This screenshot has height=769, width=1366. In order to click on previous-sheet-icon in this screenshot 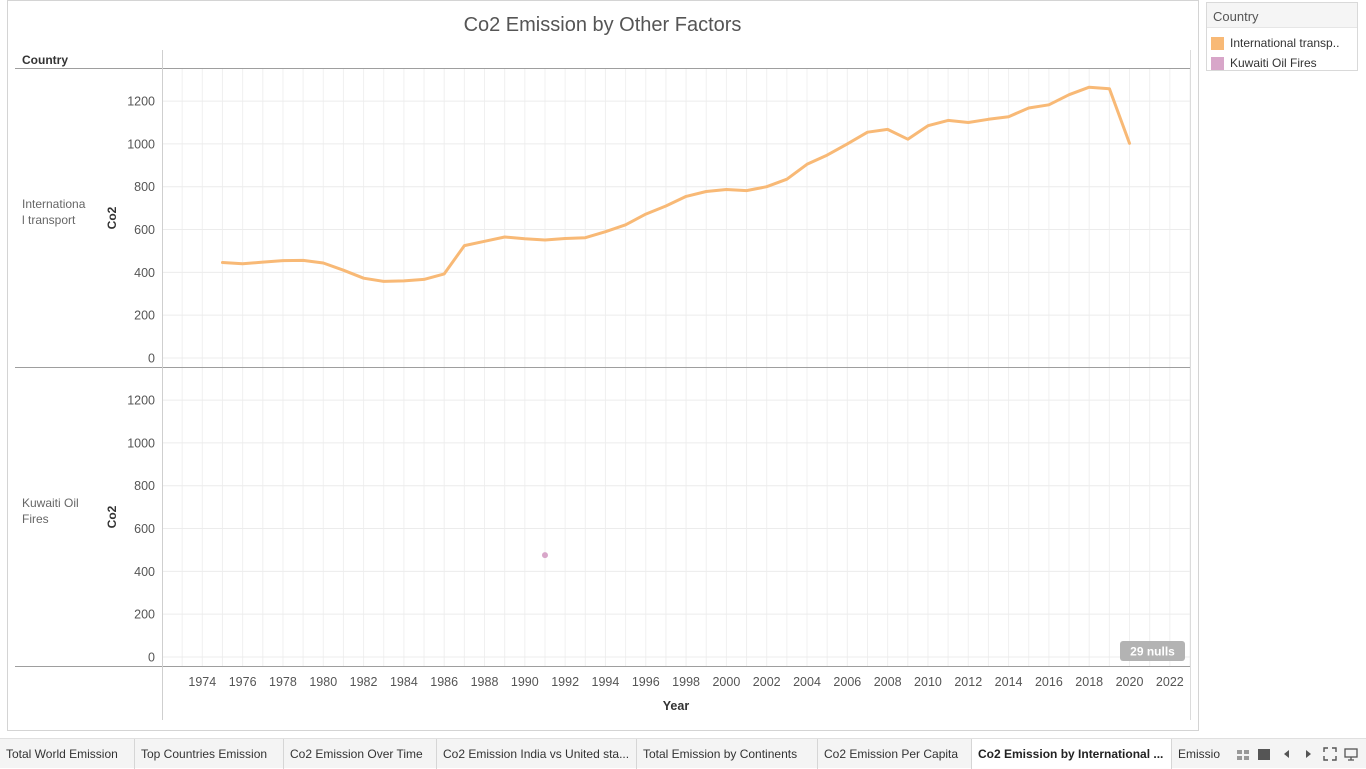, I will do `click(1287, 754)`.